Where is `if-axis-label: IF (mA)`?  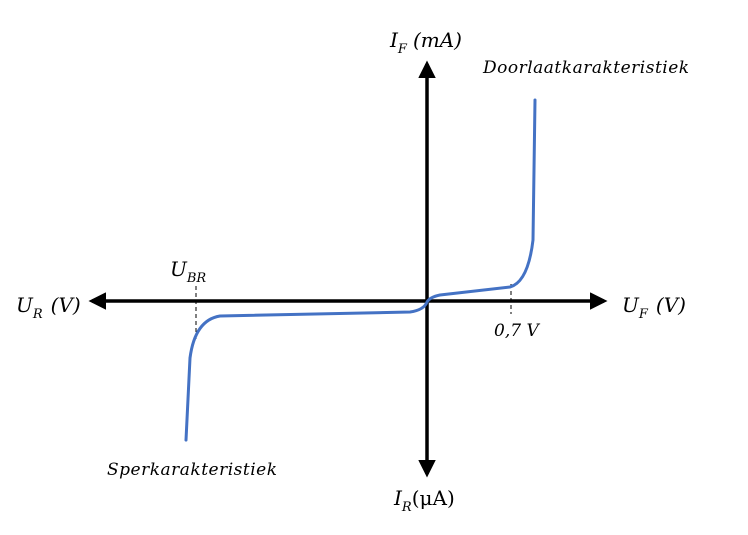 if-axis-label: IF (mA) is located at coordinates (425, 42).